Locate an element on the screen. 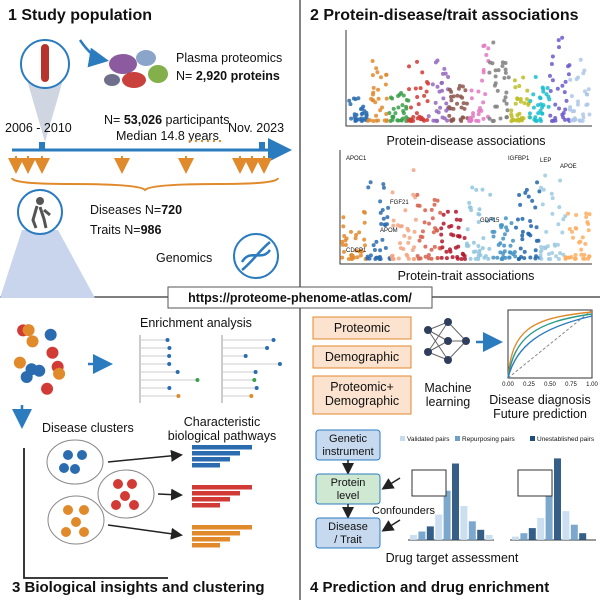  legend-swatch is located at coordinates (457, 438).